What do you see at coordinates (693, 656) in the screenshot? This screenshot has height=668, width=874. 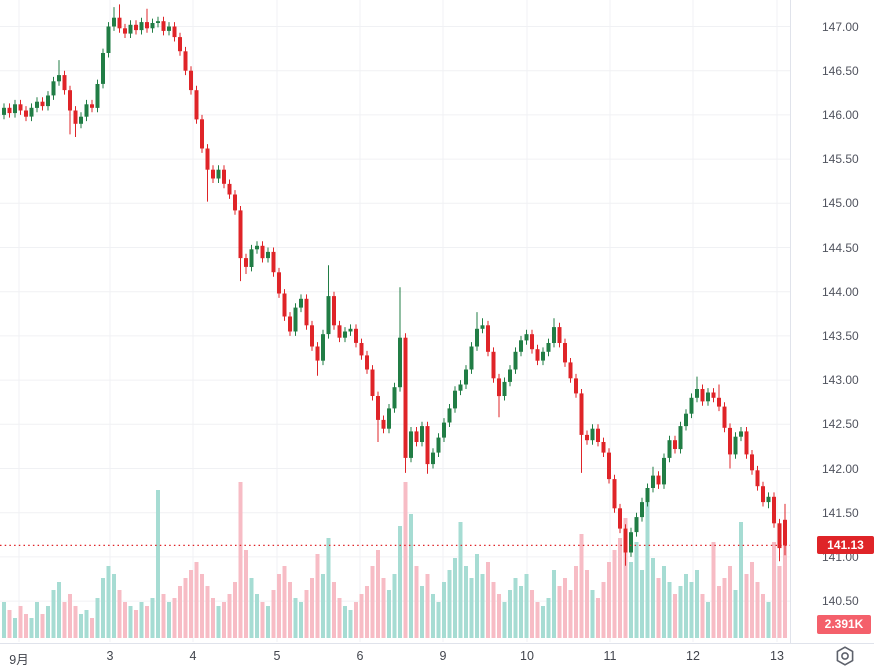 I see `time-tick-label: 12` at bounding box center [693, 656].